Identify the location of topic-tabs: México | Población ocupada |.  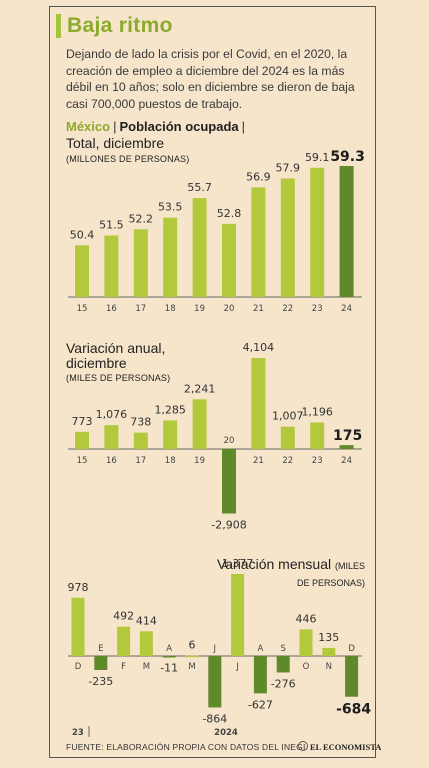
(157, 126).